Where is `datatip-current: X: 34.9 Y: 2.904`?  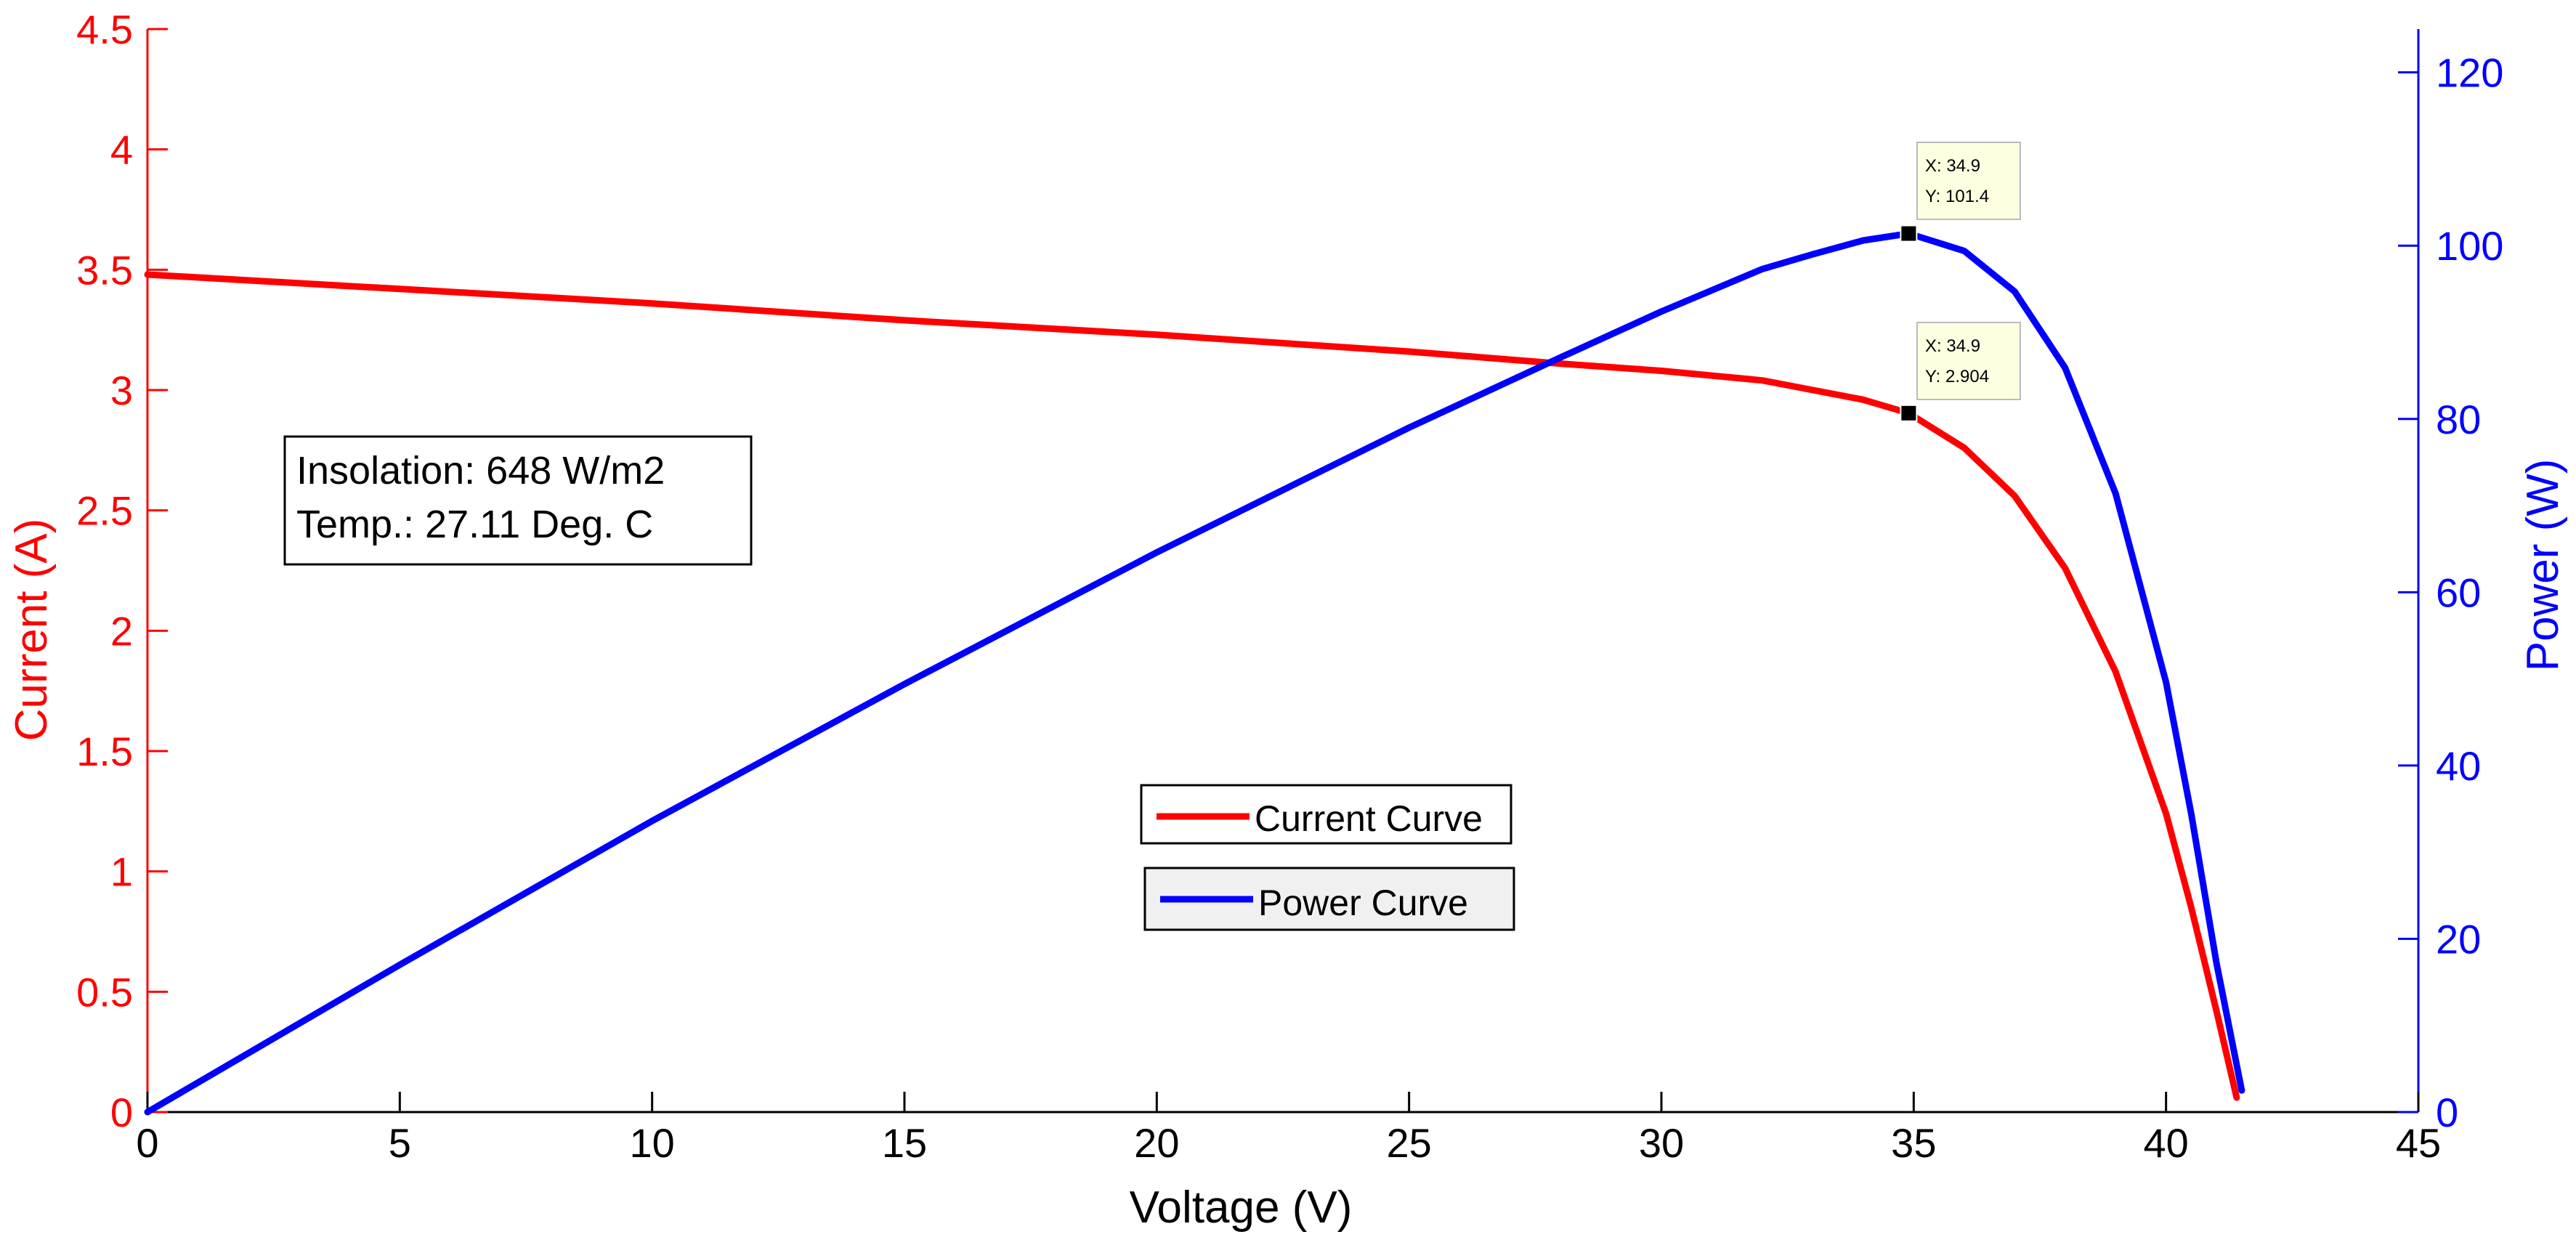 datatip-current: X: 34.9 Y: 2.904 is located at coordinates (1968, 361).